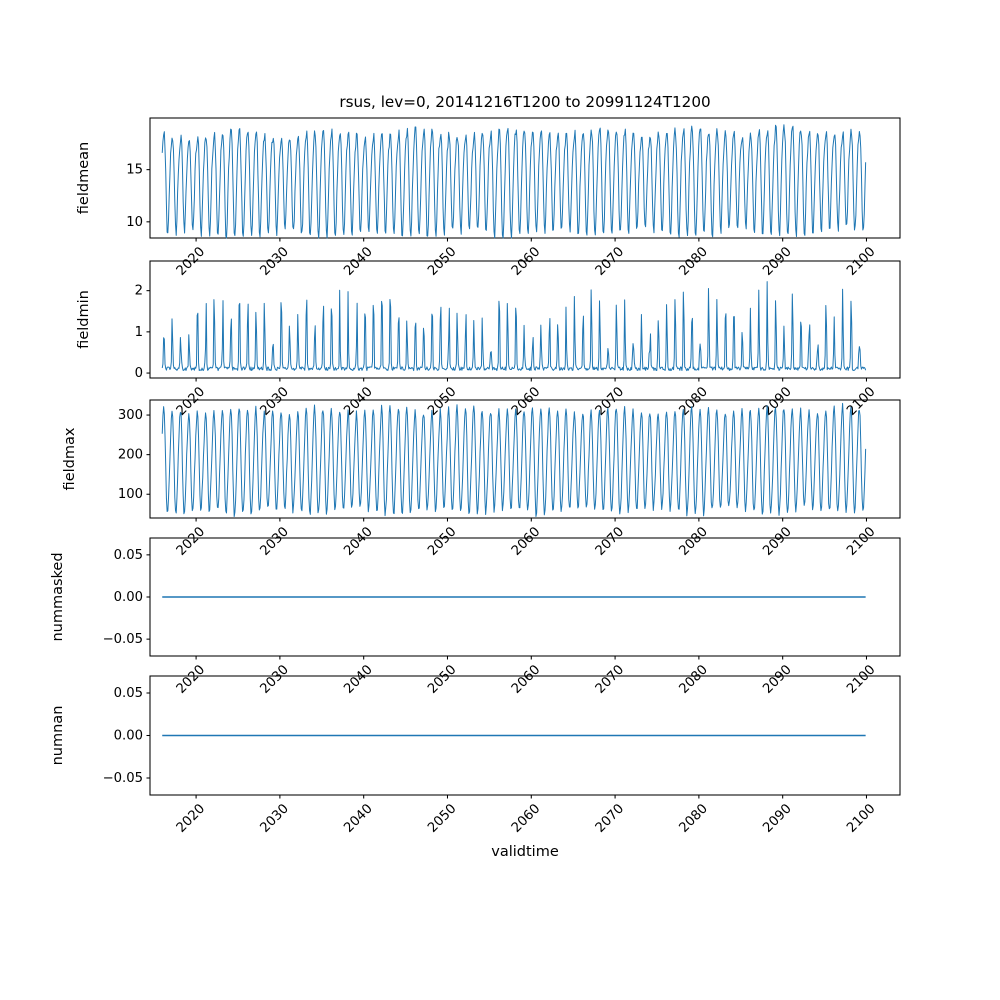 The image size is (1000, 1000). Describe the element at coordinates (861, 818) in the screenshot. I see `x-tick-label-numnan-8: 2100` at that location.